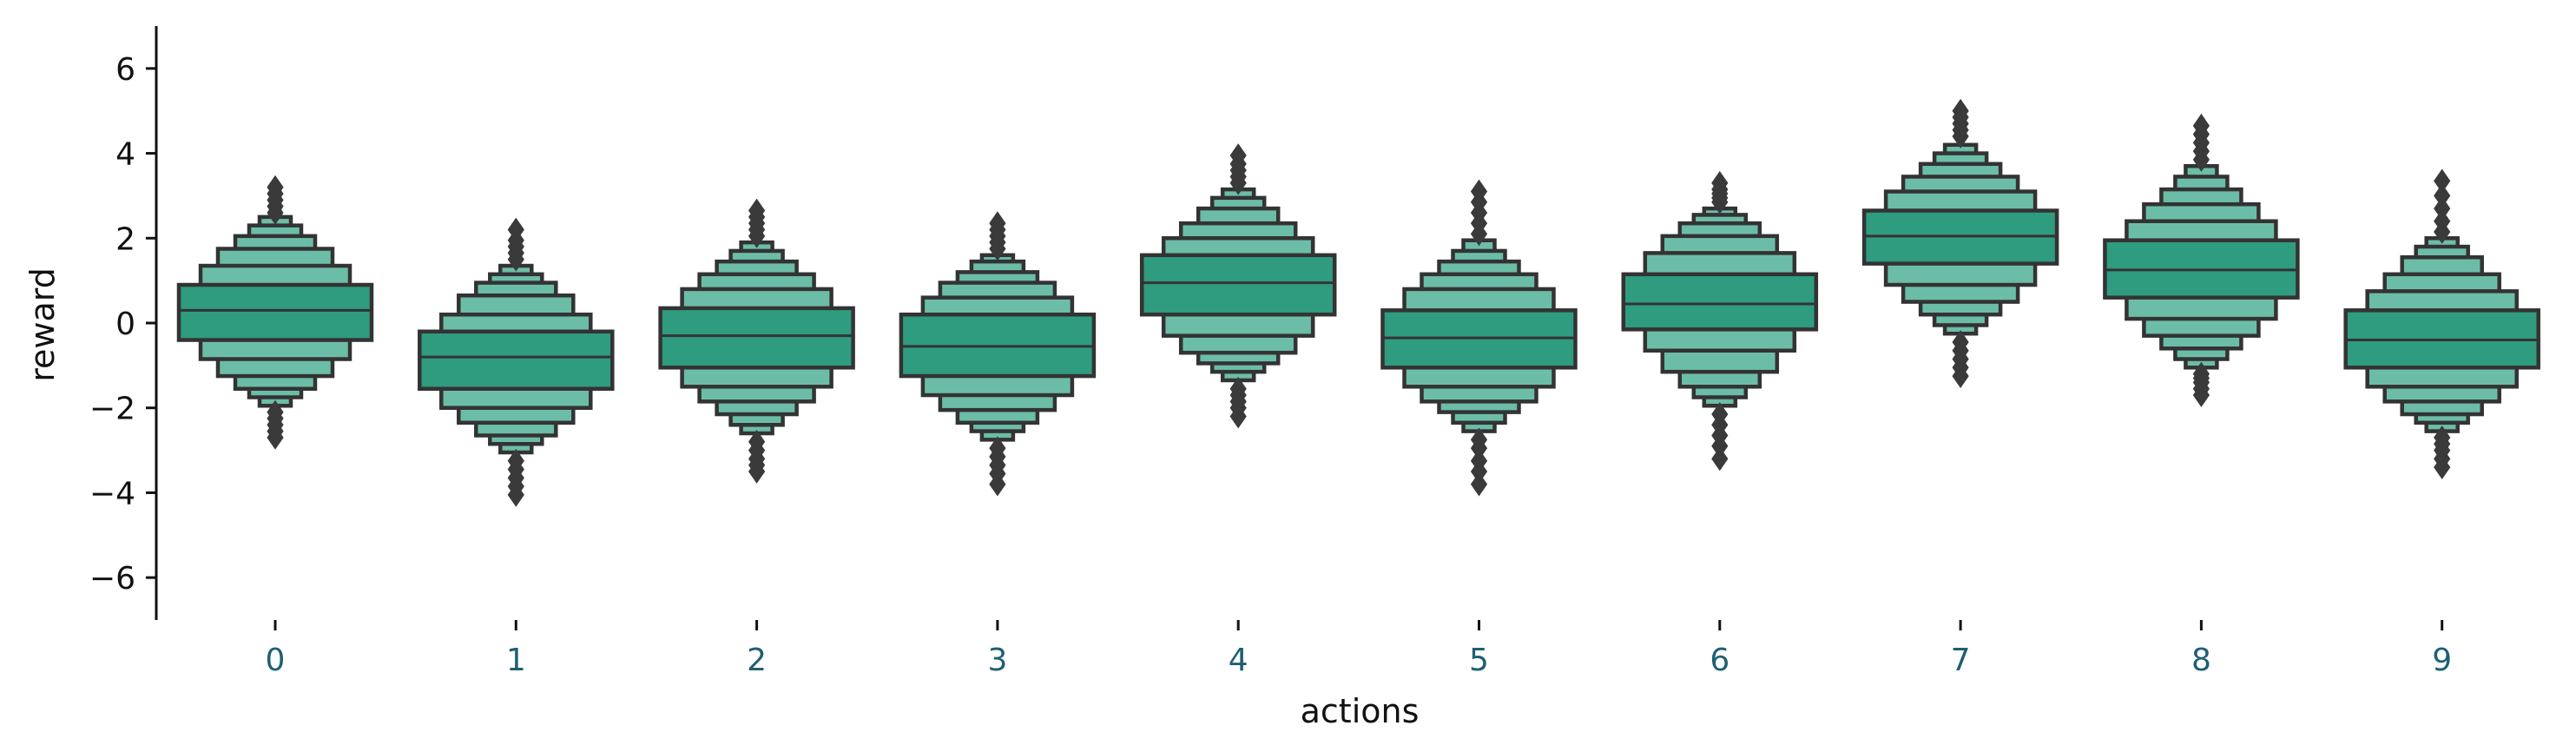  Describe the element at coordinates (1719, 661) in the screenshot. I see `x-tick-label: 6` at that location.